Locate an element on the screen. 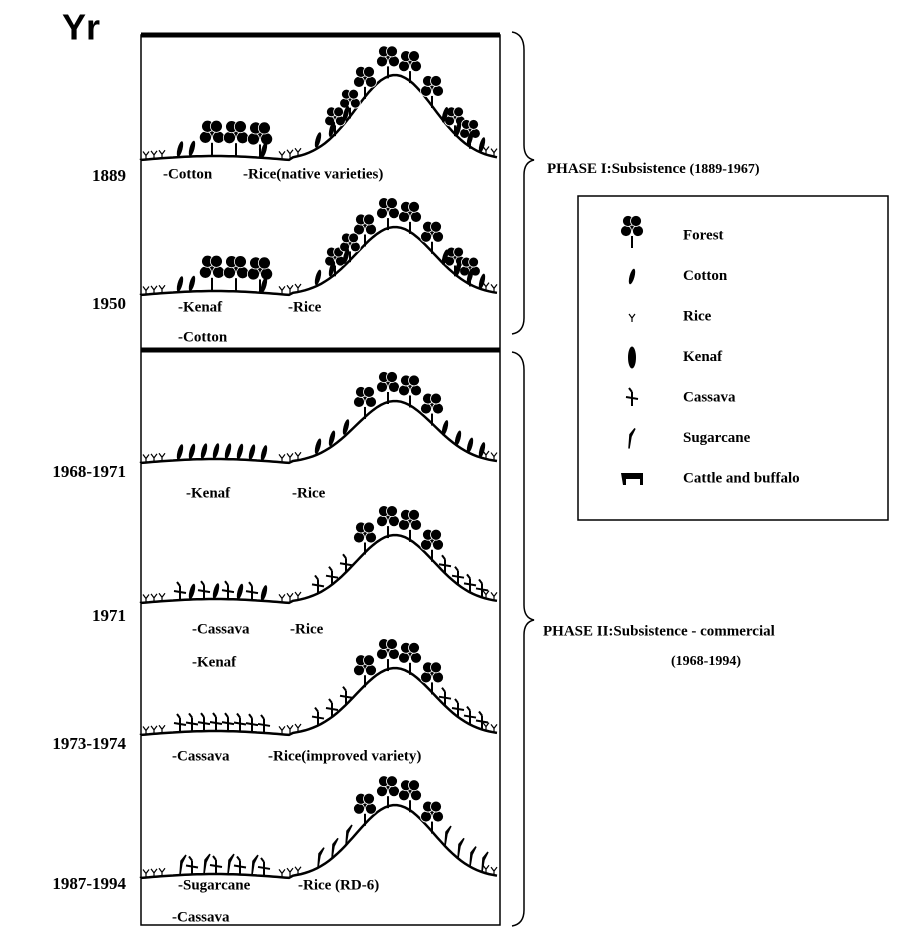  legend-label: Sugarcane is located at coordinates (717, 438).